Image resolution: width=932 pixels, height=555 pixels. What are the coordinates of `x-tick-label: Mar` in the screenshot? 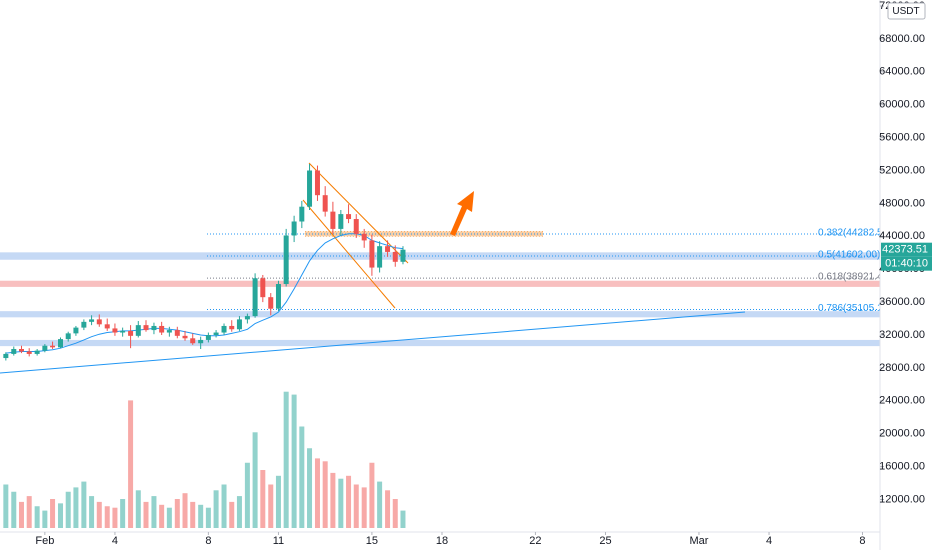 It's located at (698, 541).